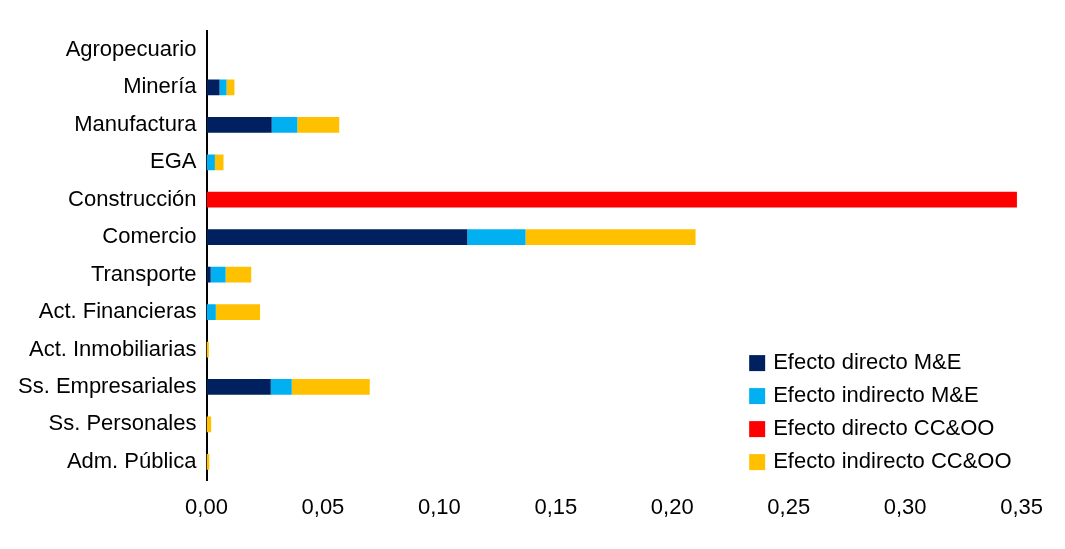 The image size is (1065, 549). Describe the element at coordinates (556, 506) in the screenshot. I see `x-tick-label: 0,15` at that location.